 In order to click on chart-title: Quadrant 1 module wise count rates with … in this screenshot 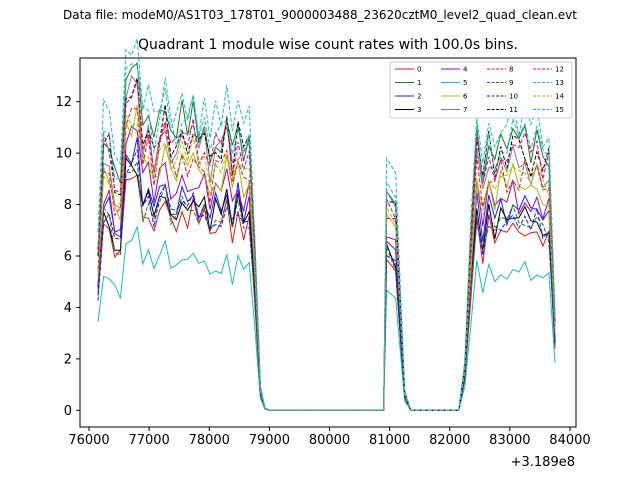, I will do `click(328, 45)`.